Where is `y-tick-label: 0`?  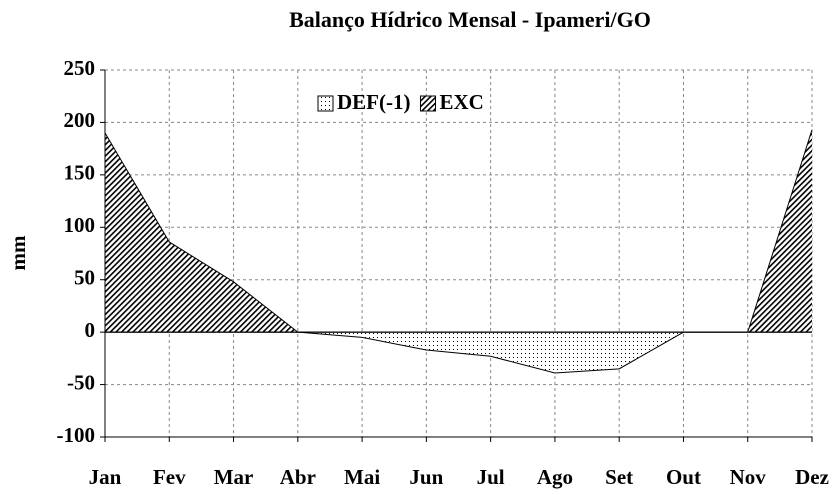
y-tick-label: 0 is located at coordinates (90, 330).